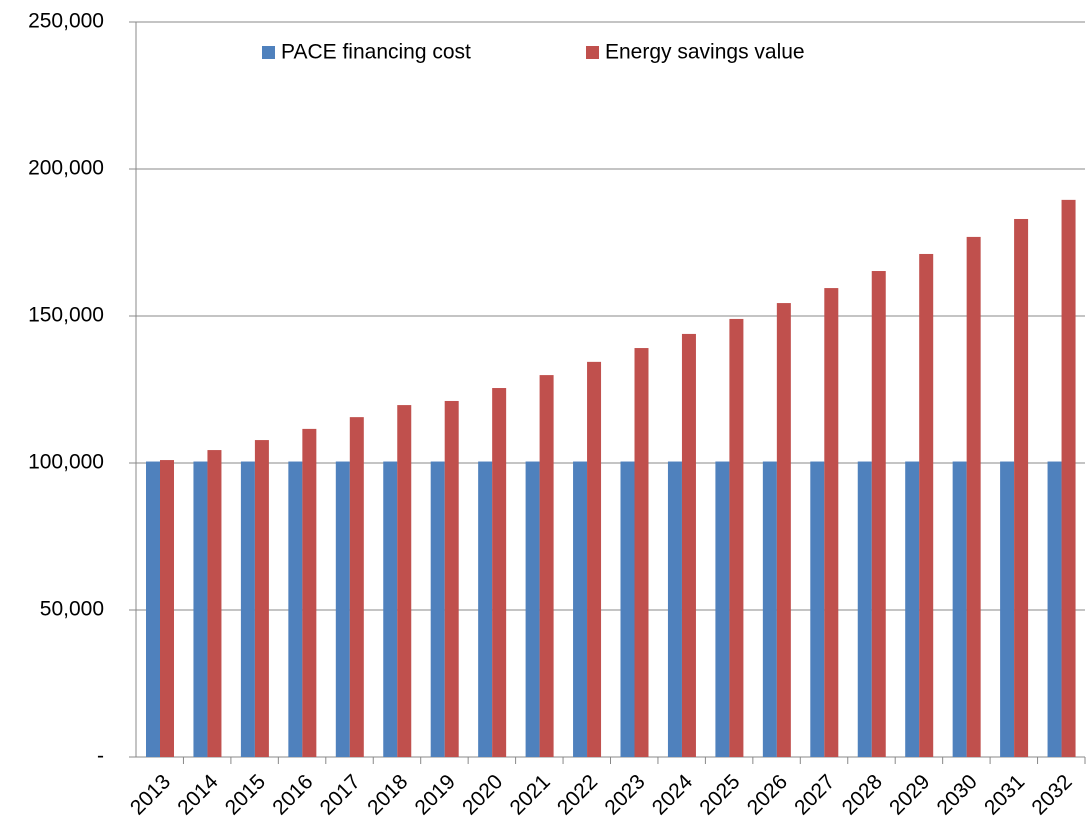 This screenshot has width=1086, height=836. What do you see at coordinates (1004, 794) in the screenshot?
I see `x-tick-label: 2031` at bounding box center [1004, 794].